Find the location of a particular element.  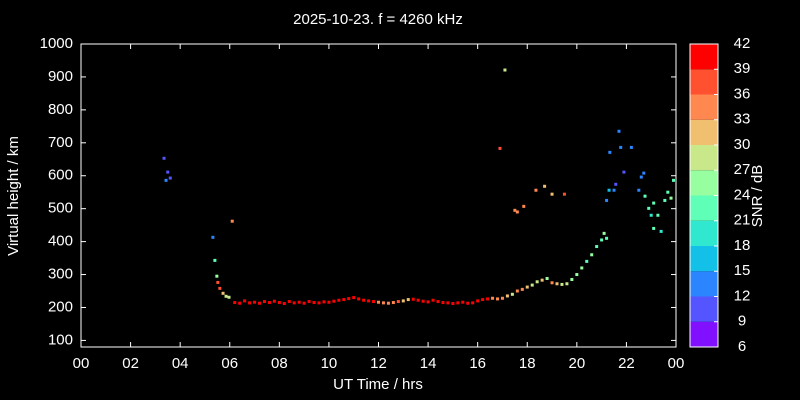

x-tick-label: 08 is located at coordinates (279, 363).